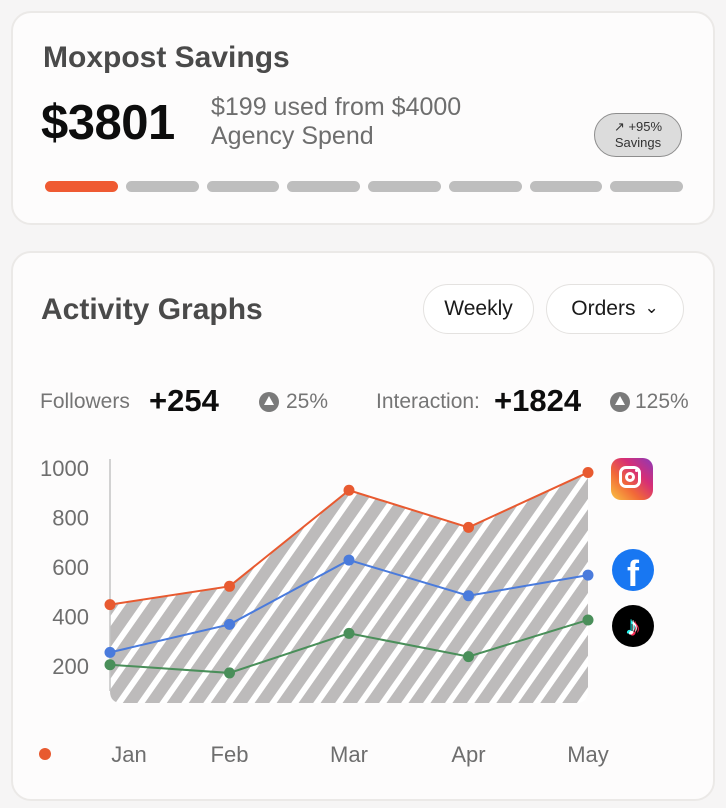  I want to click on savings-badge: ↗ +95% Savings, so click(638, 135).